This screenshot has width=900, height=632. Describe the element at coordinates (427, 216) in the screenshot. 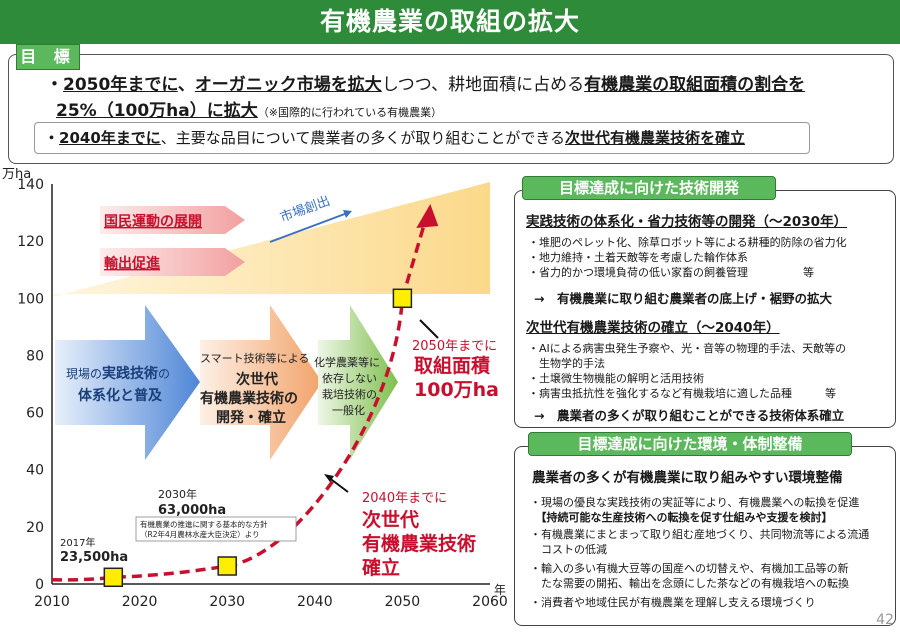

I see `growth-curve-arrowhead` at that location.